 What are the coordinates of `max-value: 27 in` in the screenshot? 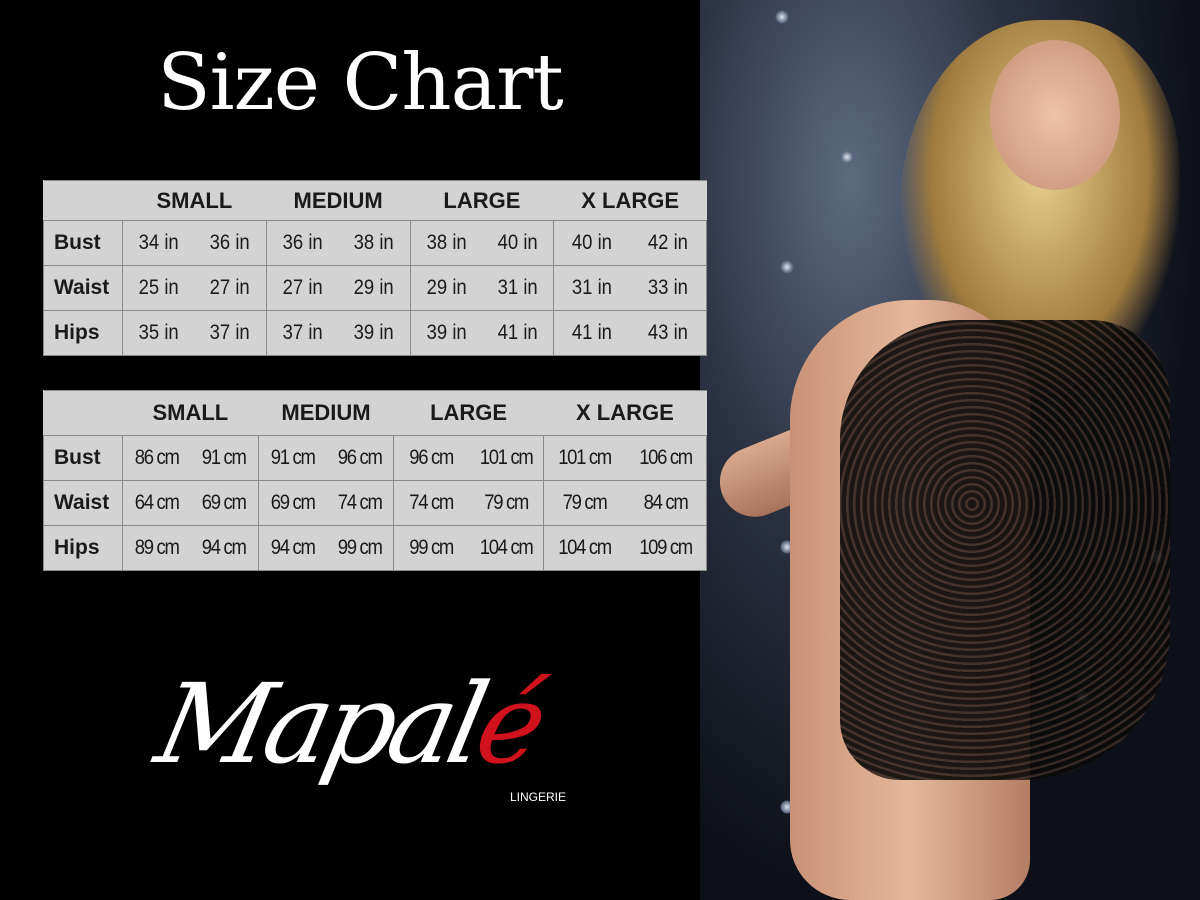 It's located at (230, 287).